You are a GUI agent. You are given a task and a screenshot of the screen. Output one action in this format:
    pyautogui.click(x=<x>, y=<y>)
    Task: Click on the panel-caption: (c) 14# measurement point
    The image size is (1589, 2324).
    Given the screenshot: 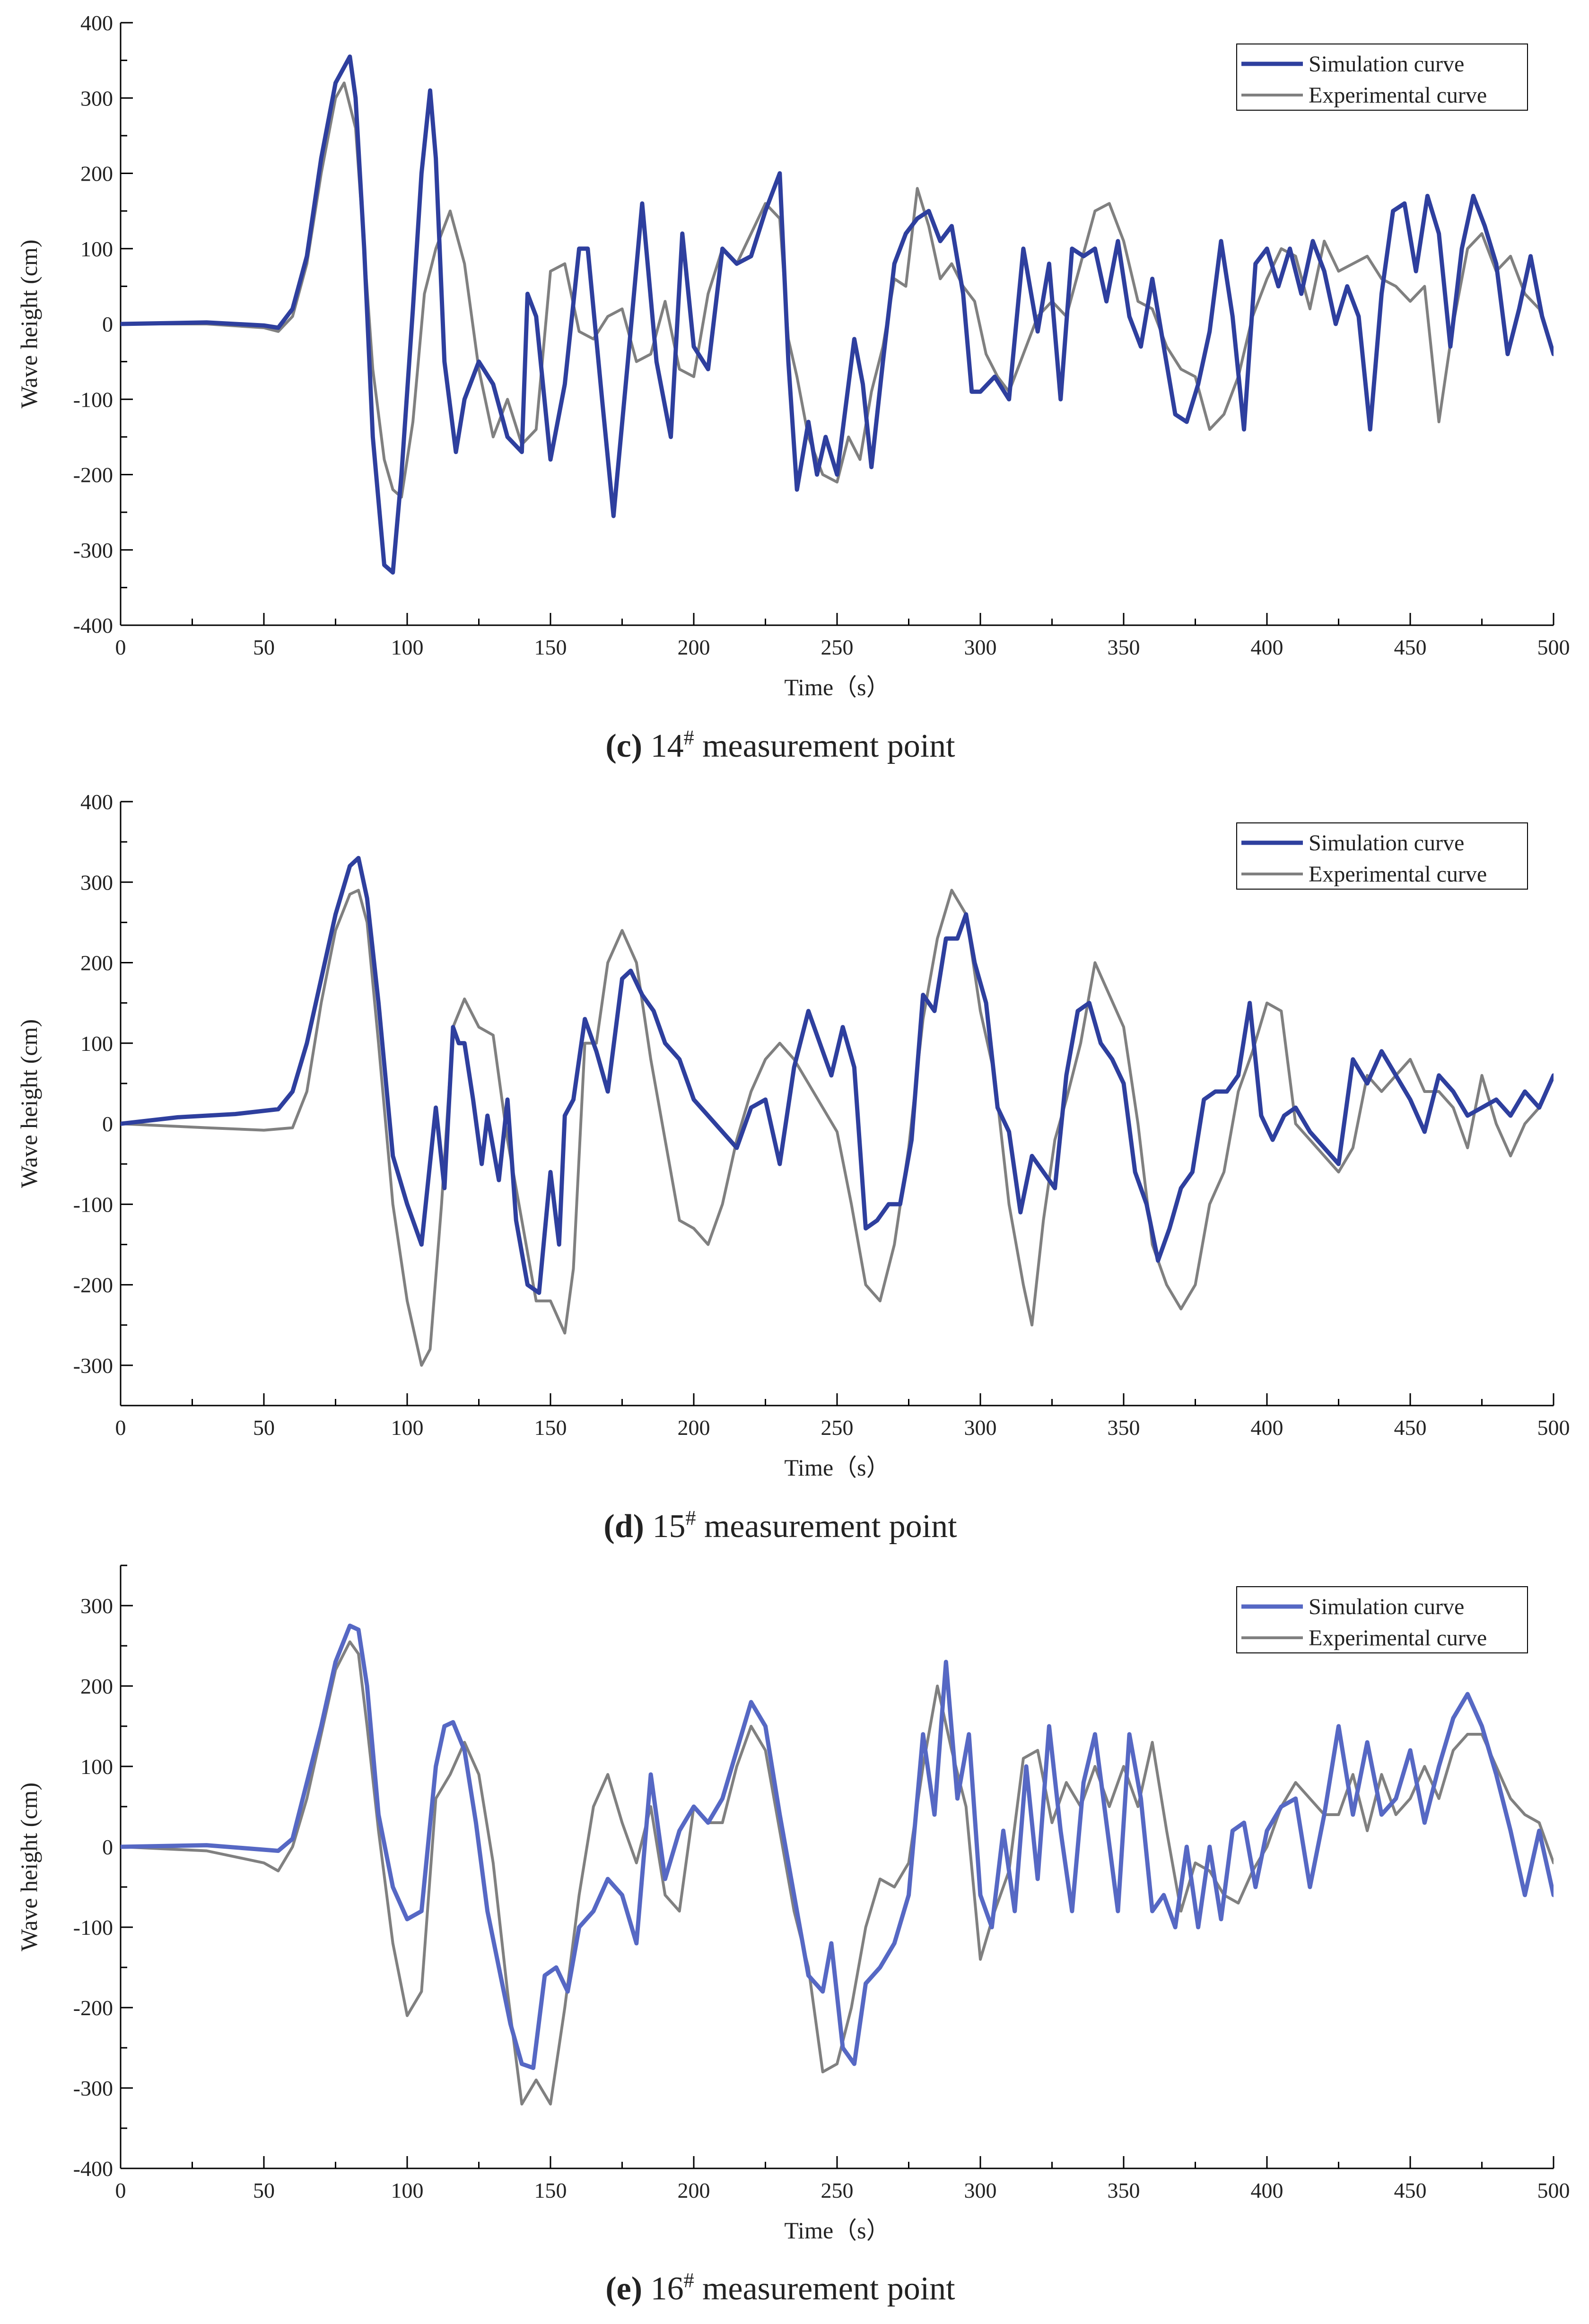 What is the action you would take?
    pyautogui.click(x=780, y=745)
    